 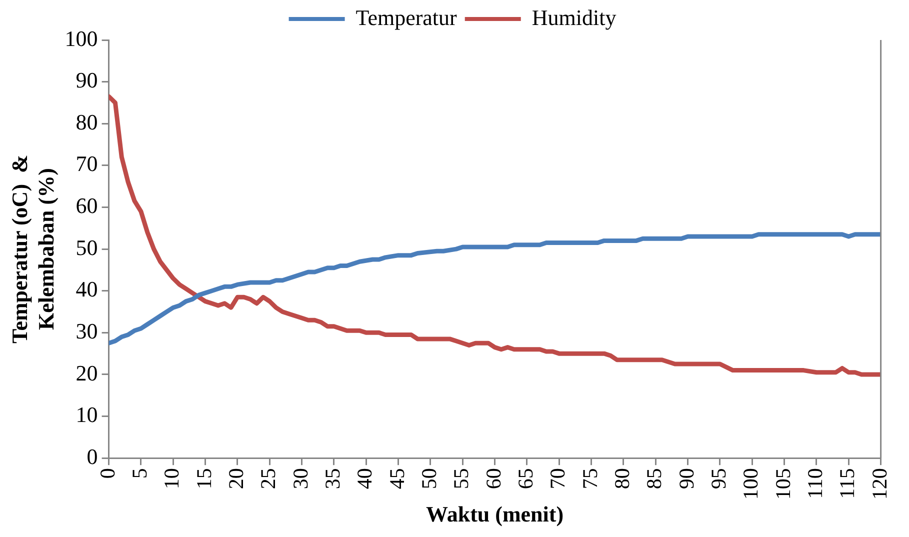 What do you see at coordinates (268, 479) in the screenshot?
I see `x-tick-label: 25` at bounding box center [268, 479].